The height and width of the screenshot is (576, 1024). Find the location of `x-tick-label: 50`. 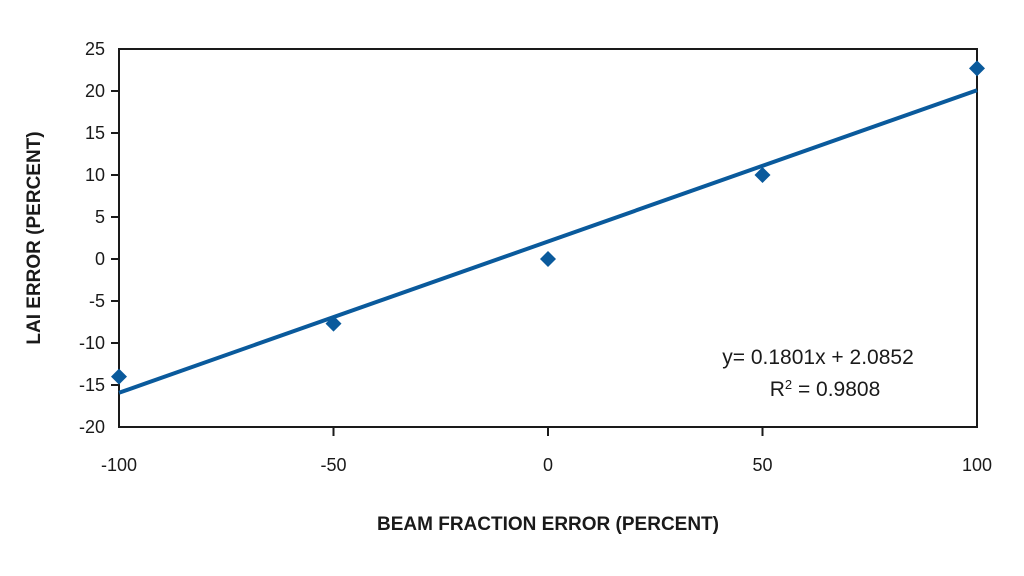

x-tick-label: 50 is located at coordinates (762, 465).